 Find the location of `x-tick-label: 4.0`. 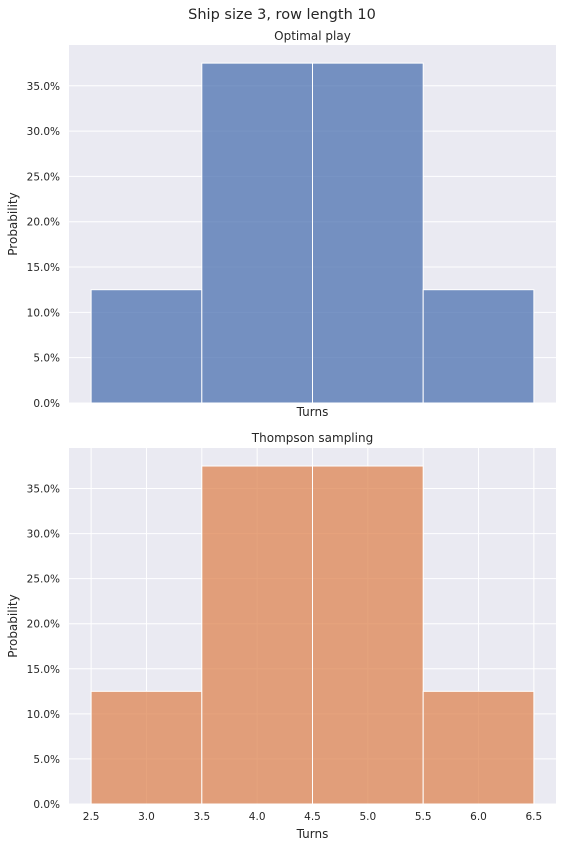

x-tick-label: 4.0 is located at coordinates (257, 817).